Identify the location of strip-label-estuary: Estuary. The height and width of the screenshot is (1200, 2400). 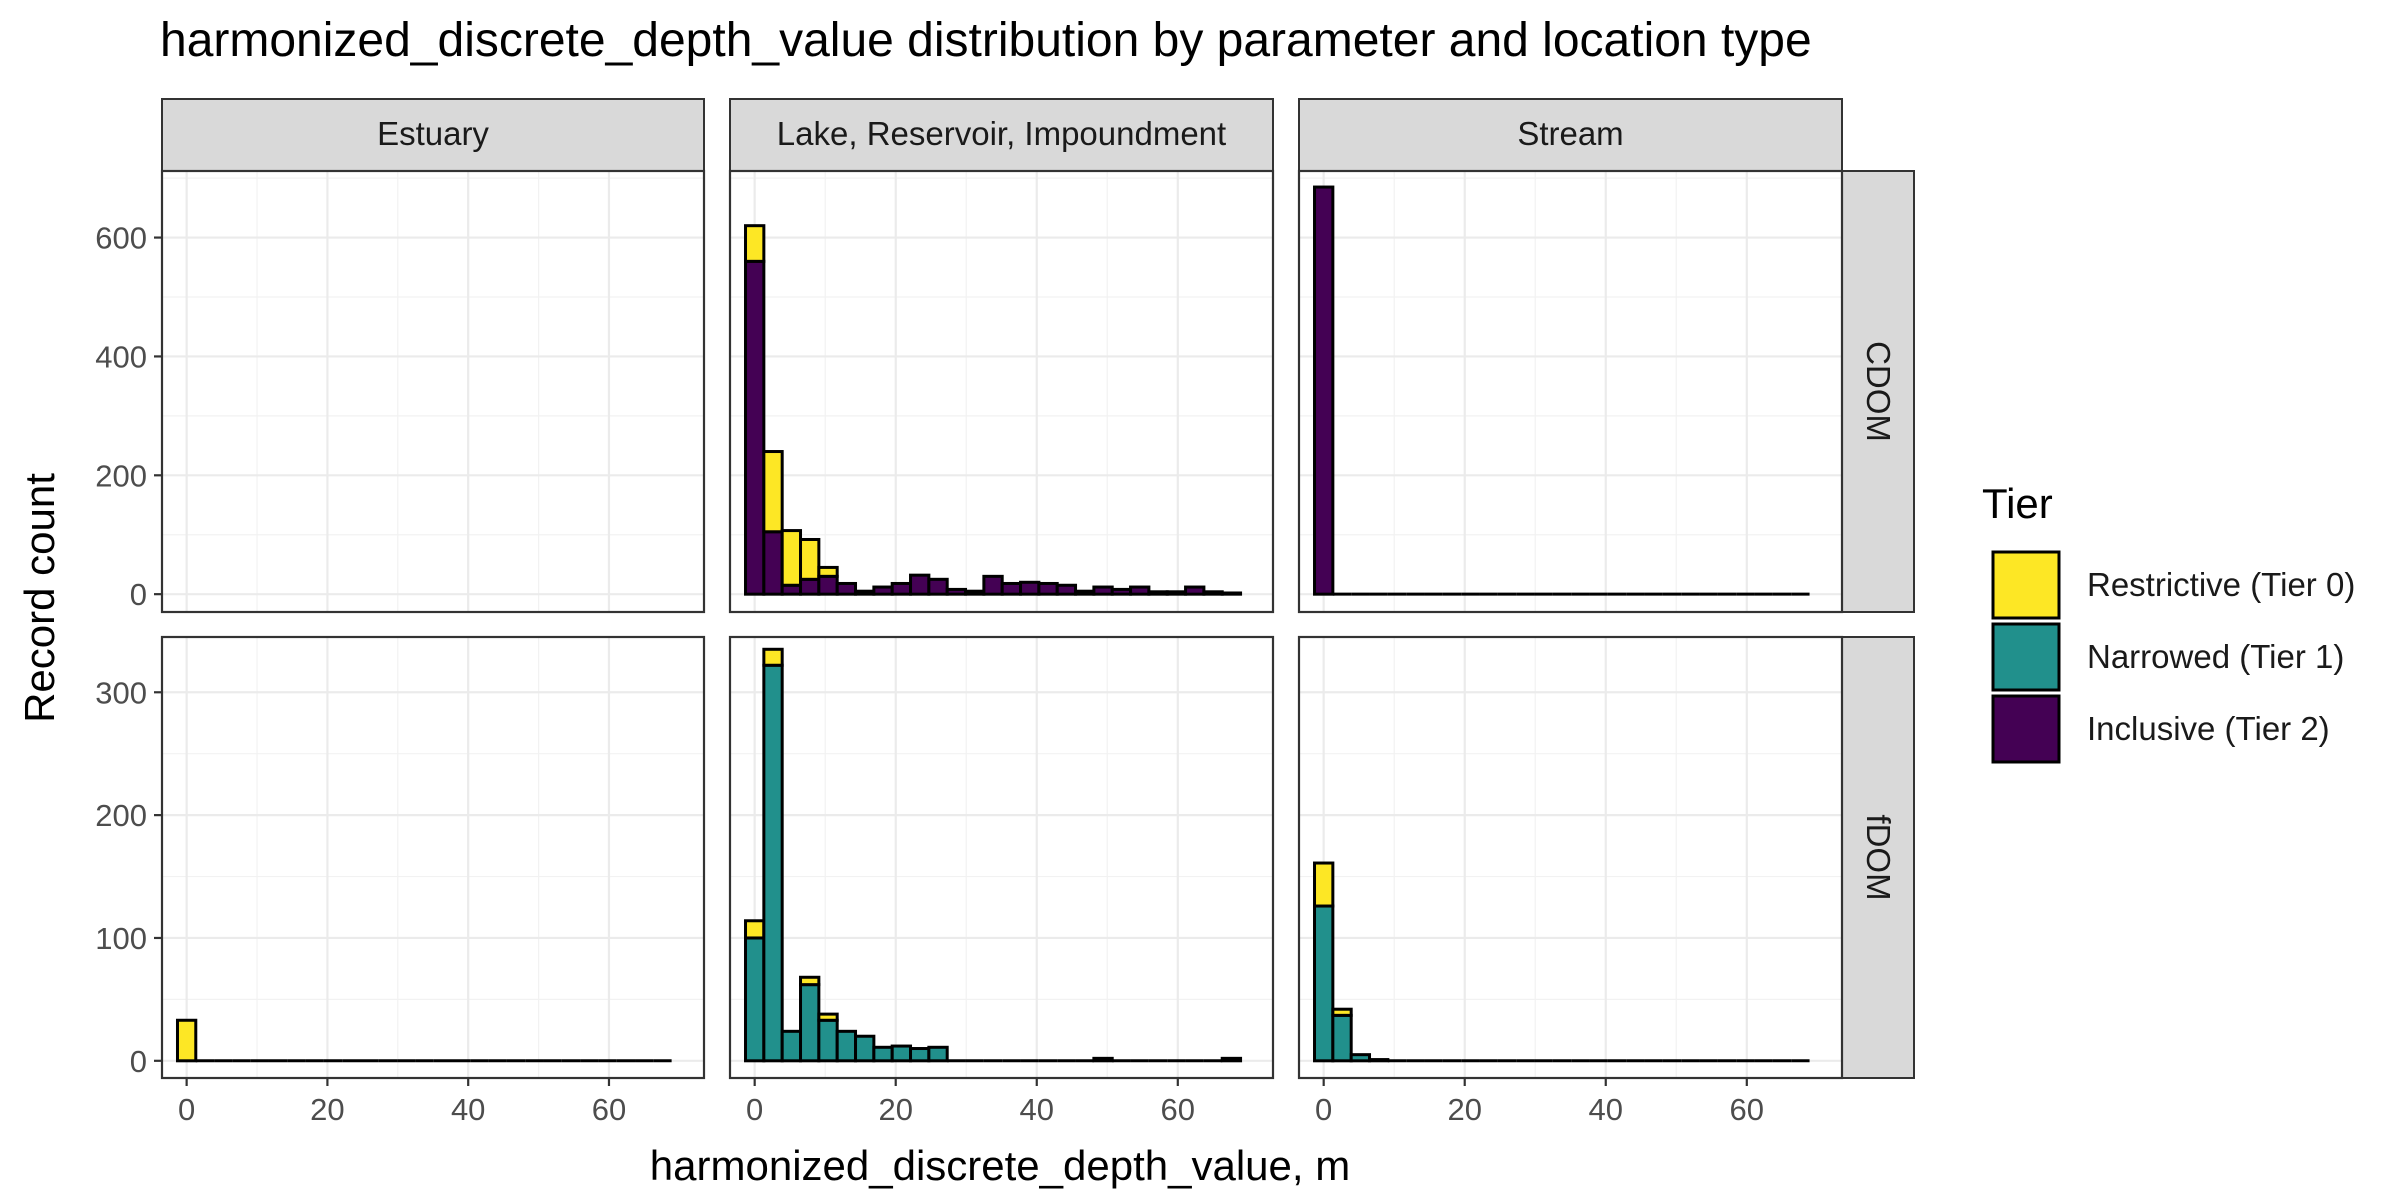
(433, 133).